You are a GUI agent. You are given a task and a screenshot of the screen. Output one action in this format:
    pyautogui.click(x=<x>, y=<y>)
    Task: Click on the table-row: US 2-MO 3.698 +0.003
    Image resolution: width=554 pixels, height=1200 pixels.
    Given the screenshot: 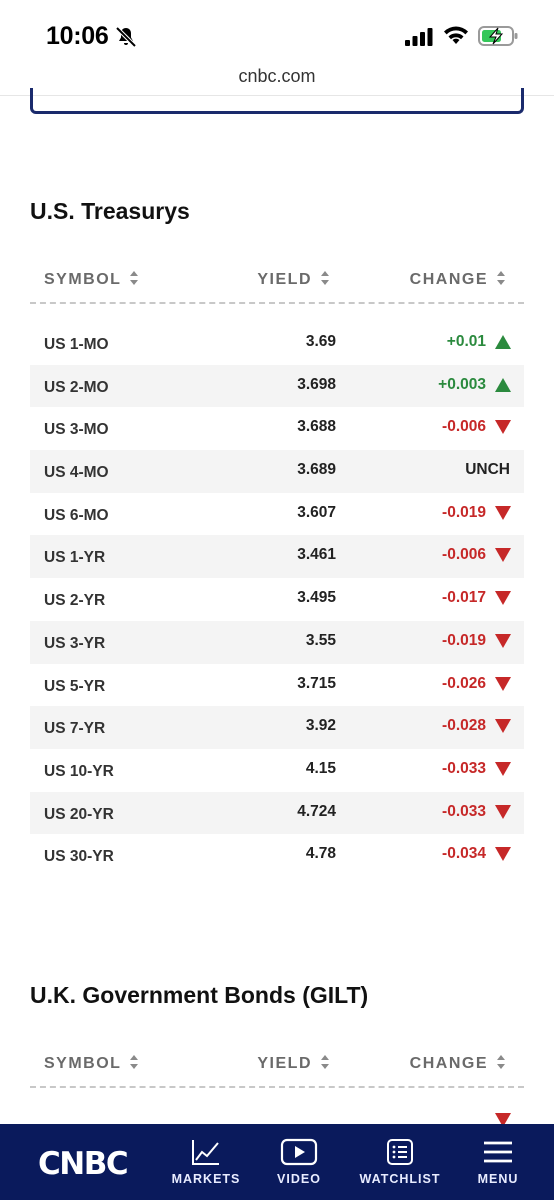 What is the action you would take?
    pyautogui.click(x=277, y=386)
    